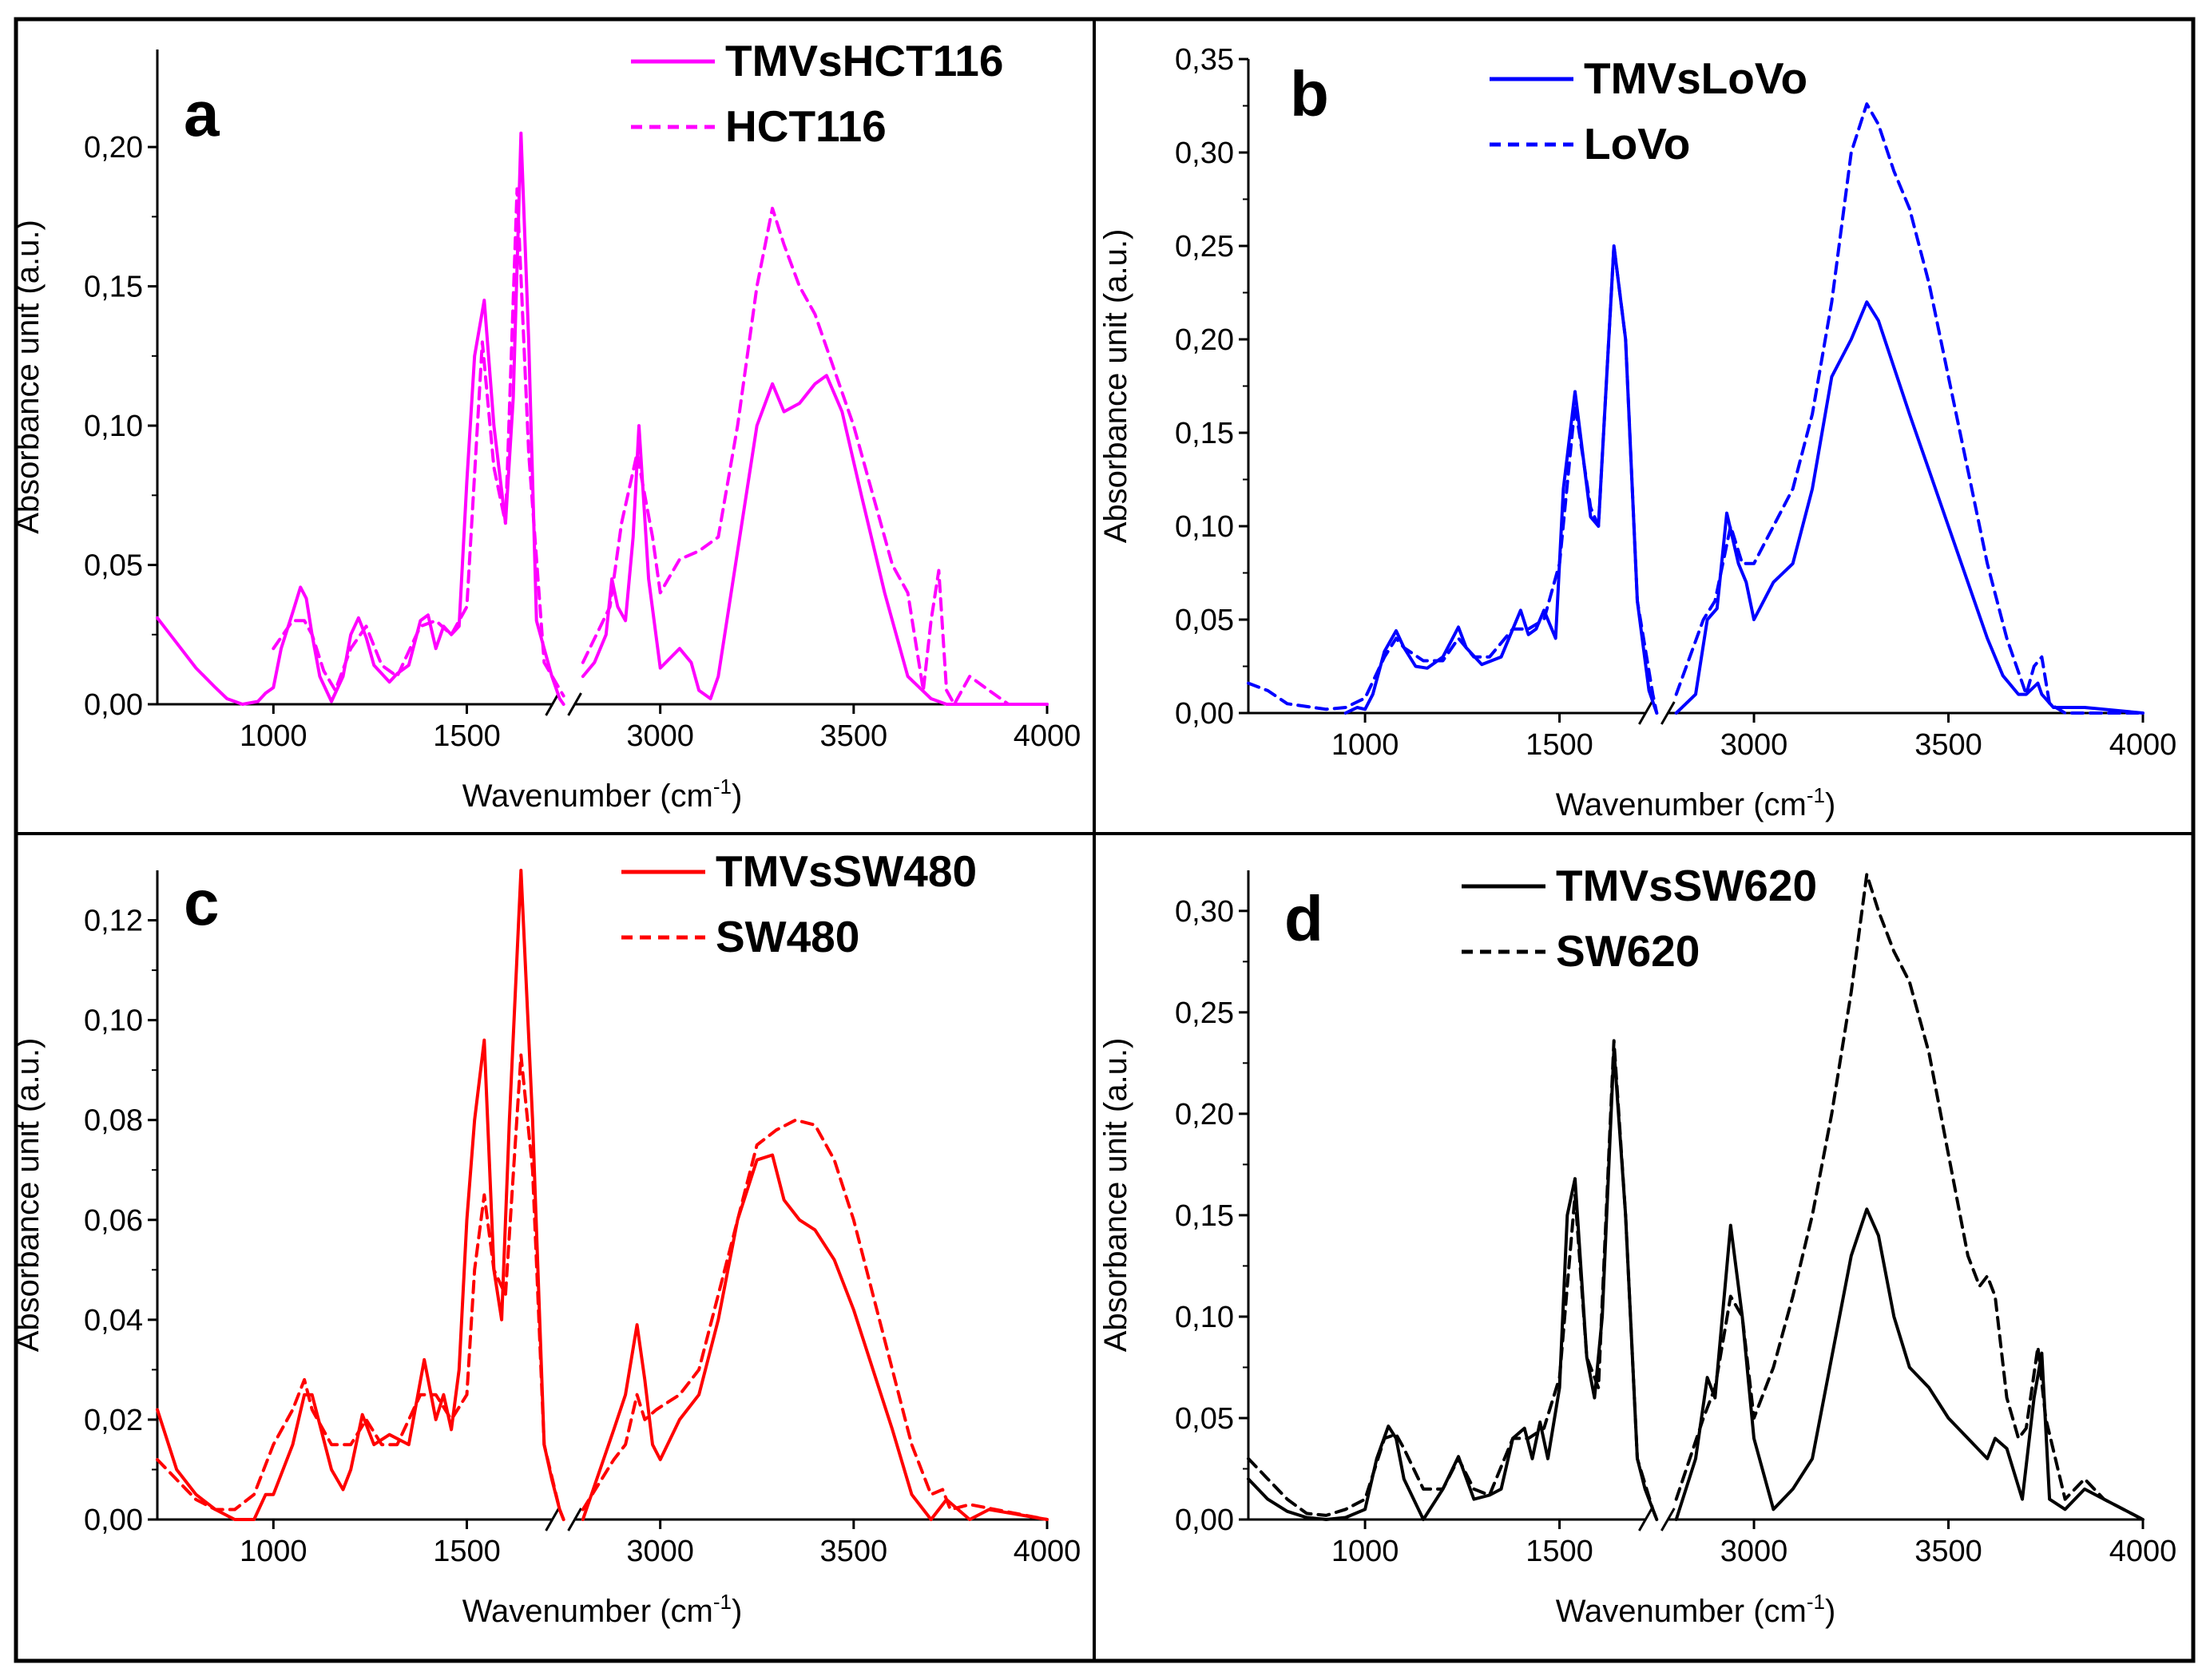  I want to click on legend-label: HCT116, so click(806, 126).